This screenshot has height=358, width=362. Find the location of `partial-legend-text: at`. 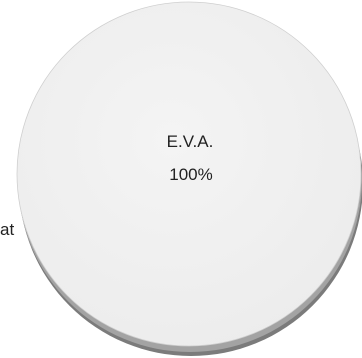

partial-legend-text: at is located at coordinates (7, 229).